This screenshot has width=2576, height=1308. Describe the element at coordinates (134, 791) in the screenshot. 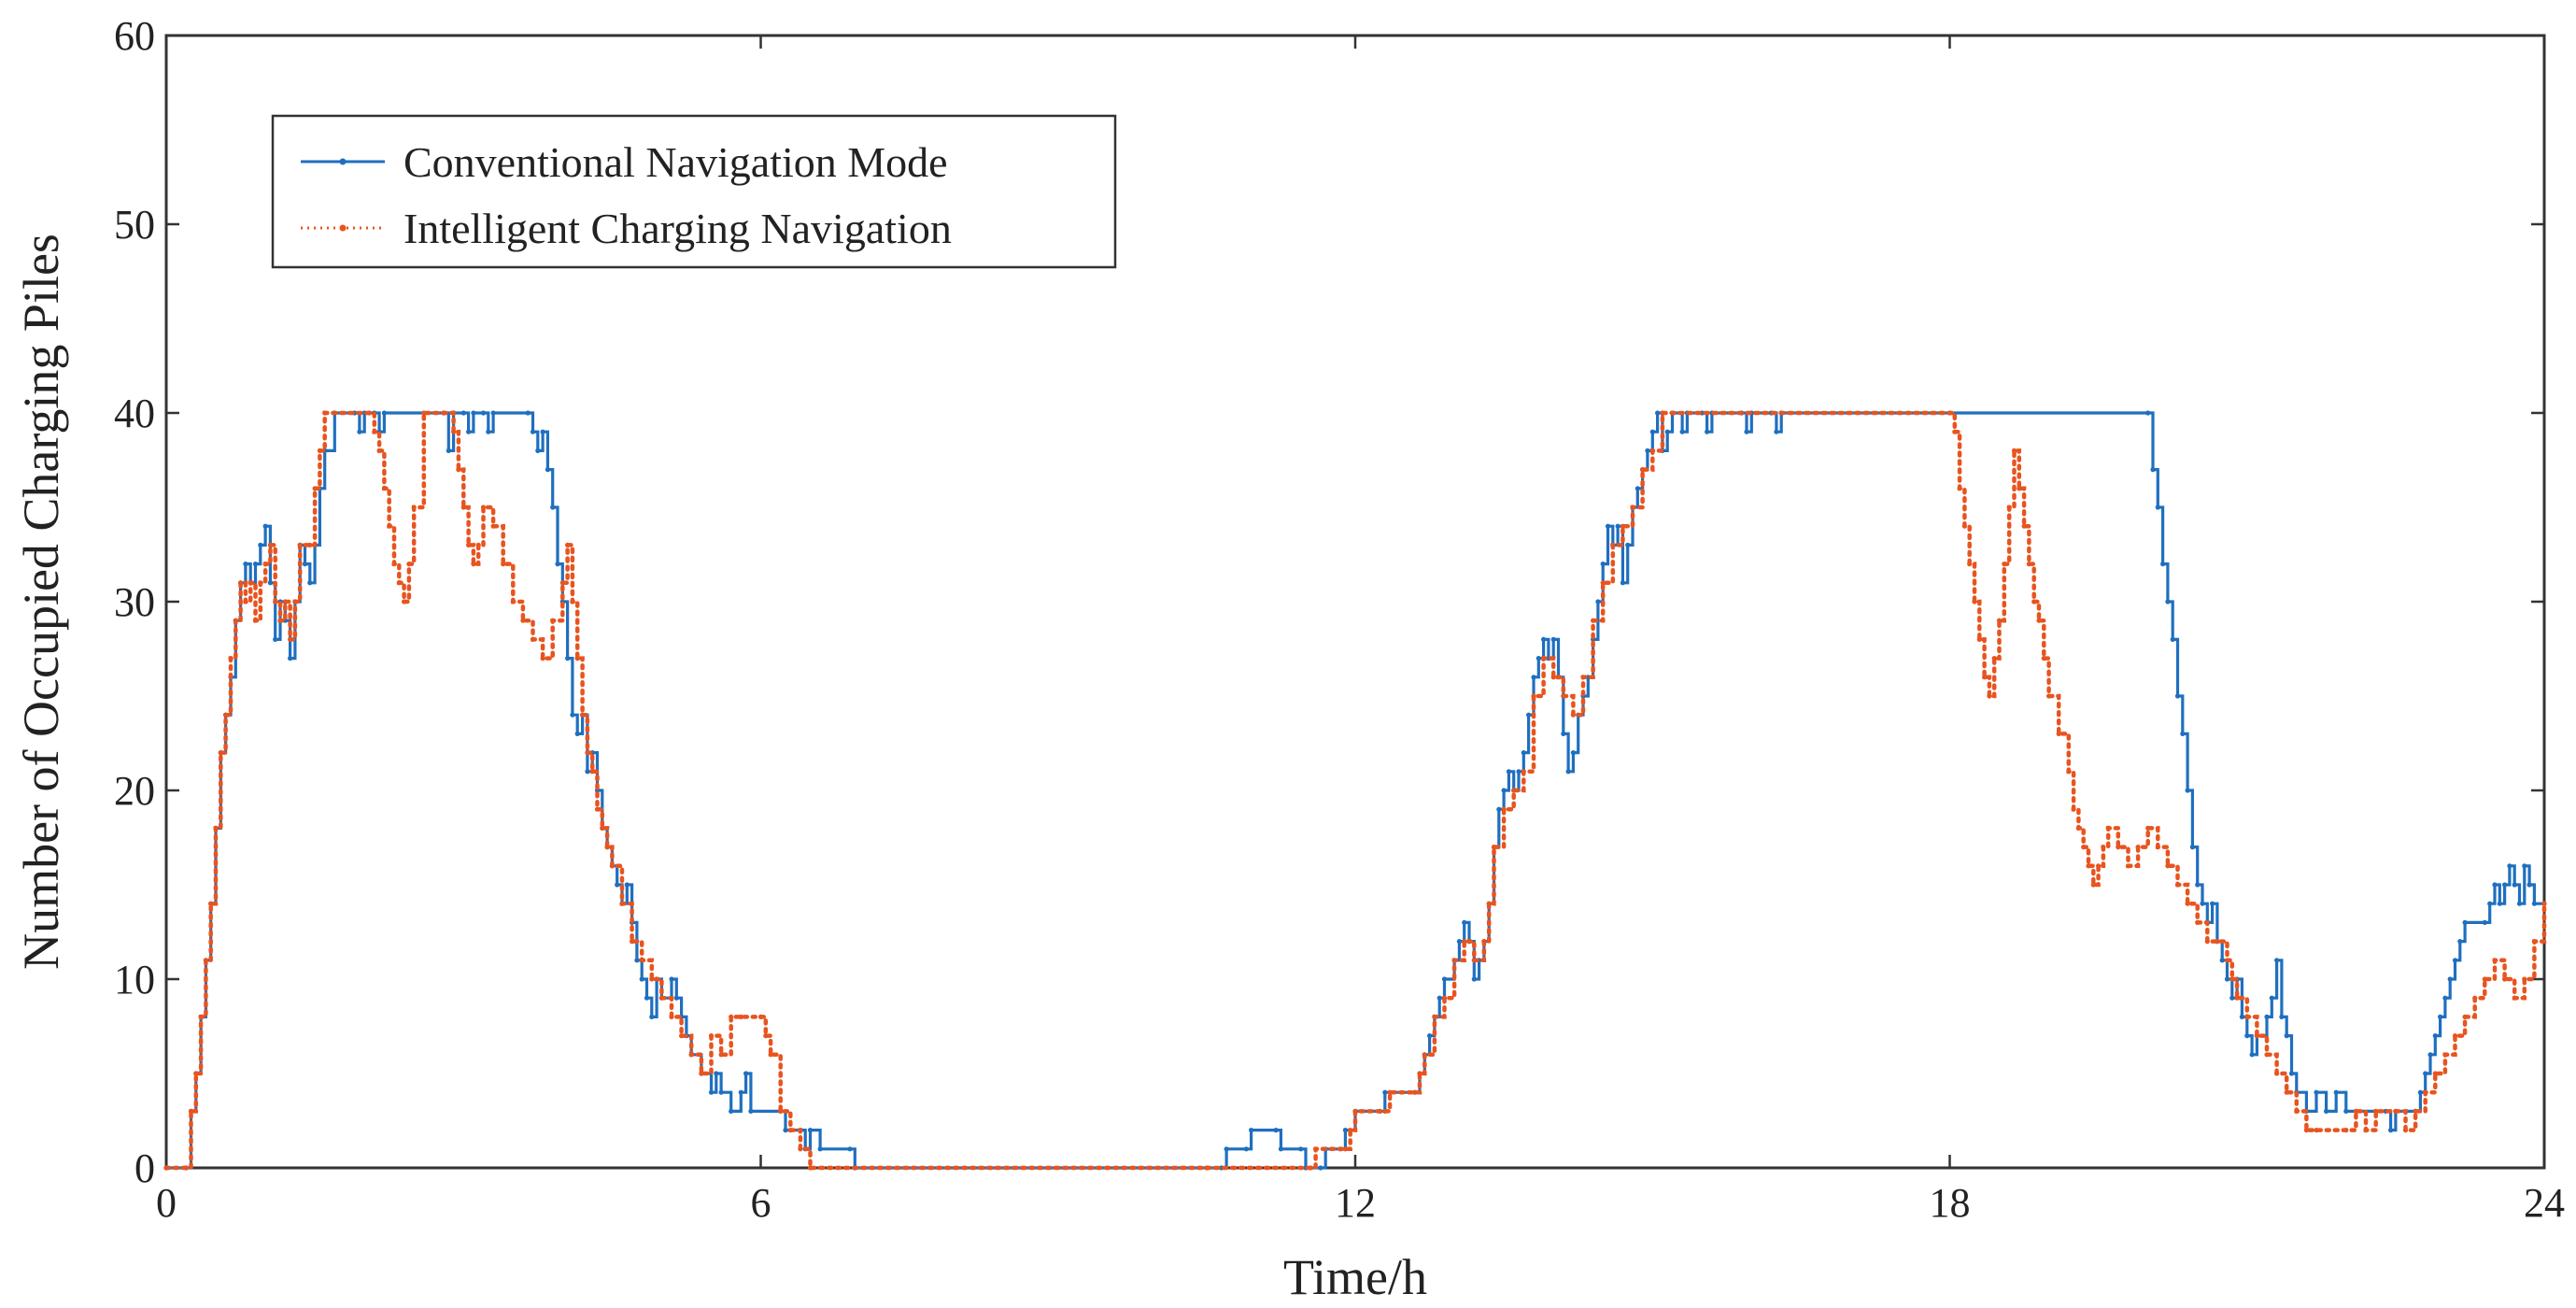

I see `y-tick-label: 20` at that location.